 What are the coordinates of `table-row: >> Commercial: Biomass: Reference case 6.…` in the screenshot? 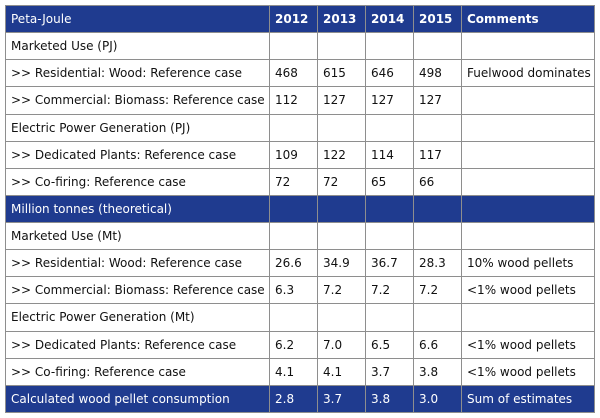 It's located at (300, 290).